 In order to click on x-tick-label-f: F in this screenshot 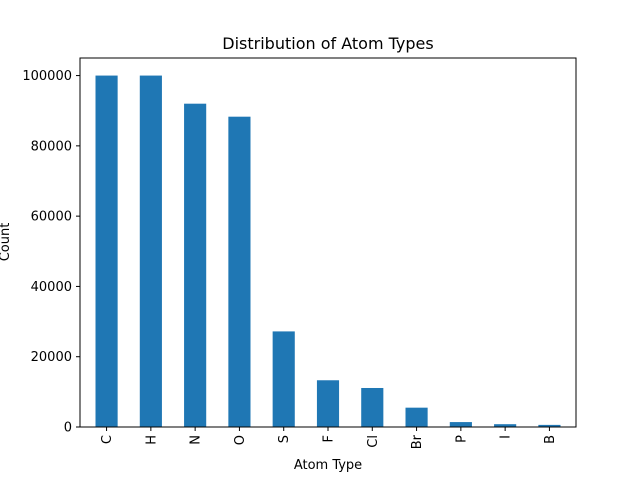, I will do `click(329, 438)`.